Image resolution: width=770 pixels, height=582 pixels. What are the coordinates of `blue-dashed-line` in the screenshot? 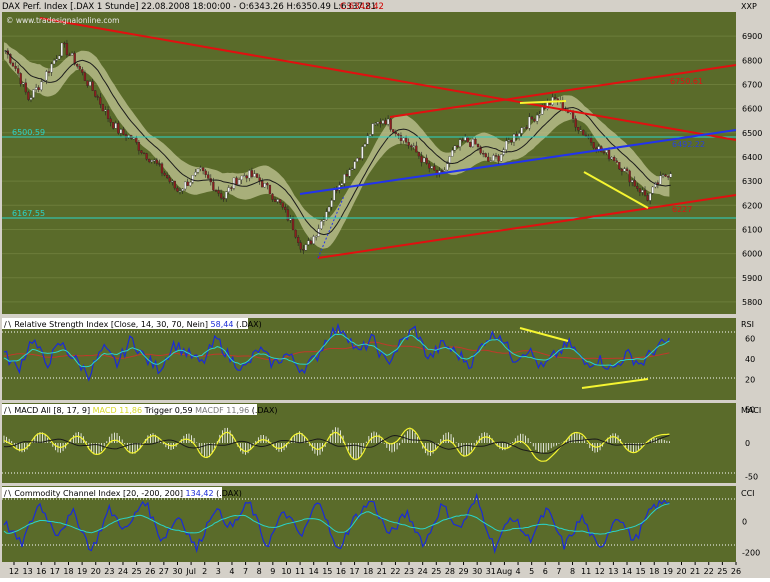 It's located at (331, 227).